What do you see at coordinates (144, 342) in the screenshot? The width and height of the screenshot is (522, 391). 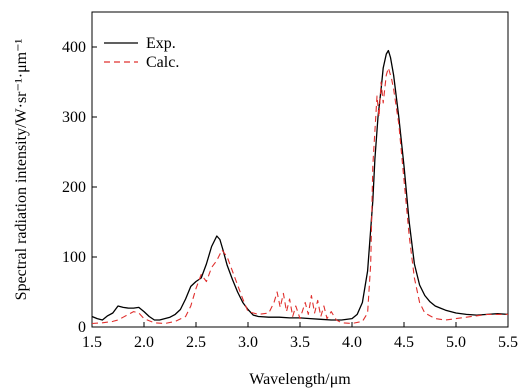 I see `x-tick-label: 2.0` at bounding box center [144, 342].